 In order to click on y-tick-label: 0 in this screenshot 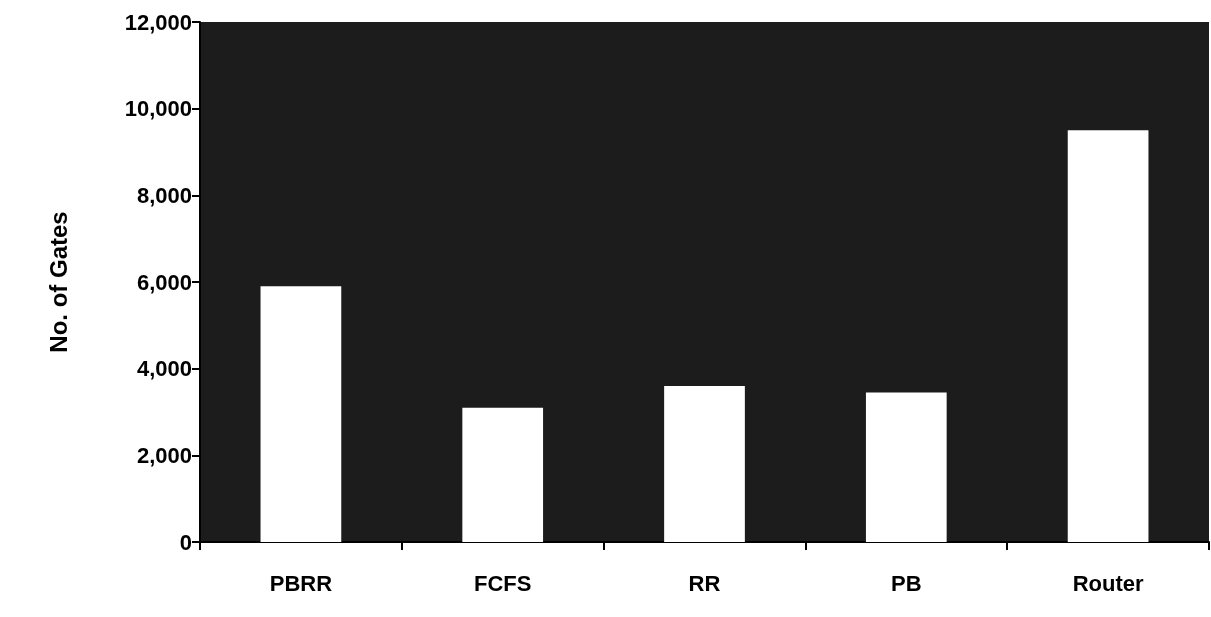, I will do `click(185, 542)`.